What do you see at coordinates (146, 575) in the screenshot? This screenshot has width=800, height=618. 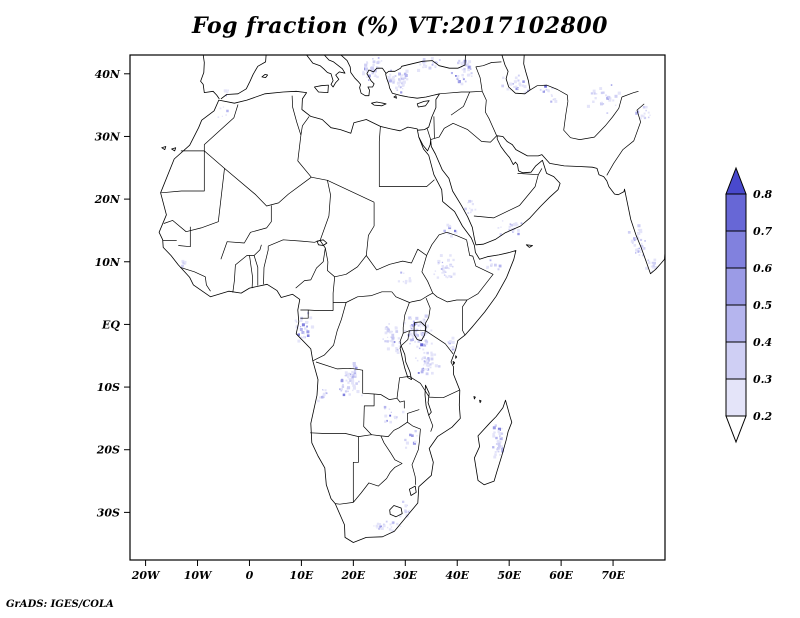 I see `x-tick-label: 20W` at bounding box center [146, 575].